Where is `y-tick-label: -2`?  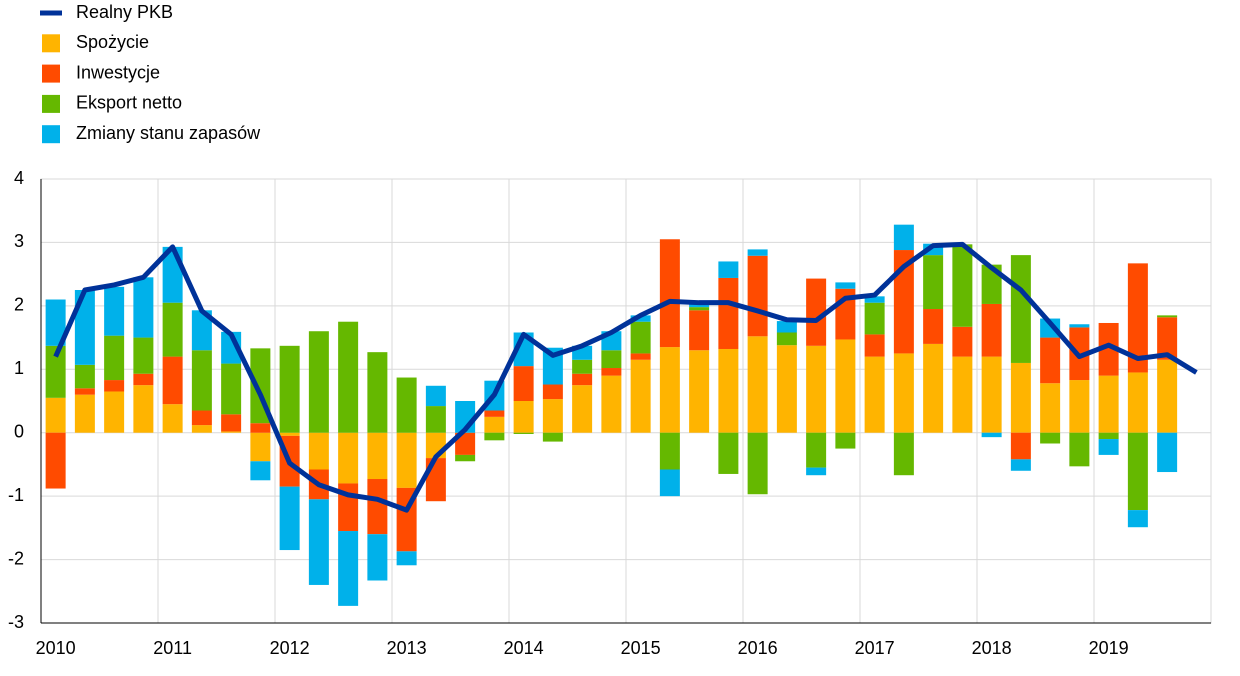
y-tick-label: -2 is located at coordinates (16, 558).